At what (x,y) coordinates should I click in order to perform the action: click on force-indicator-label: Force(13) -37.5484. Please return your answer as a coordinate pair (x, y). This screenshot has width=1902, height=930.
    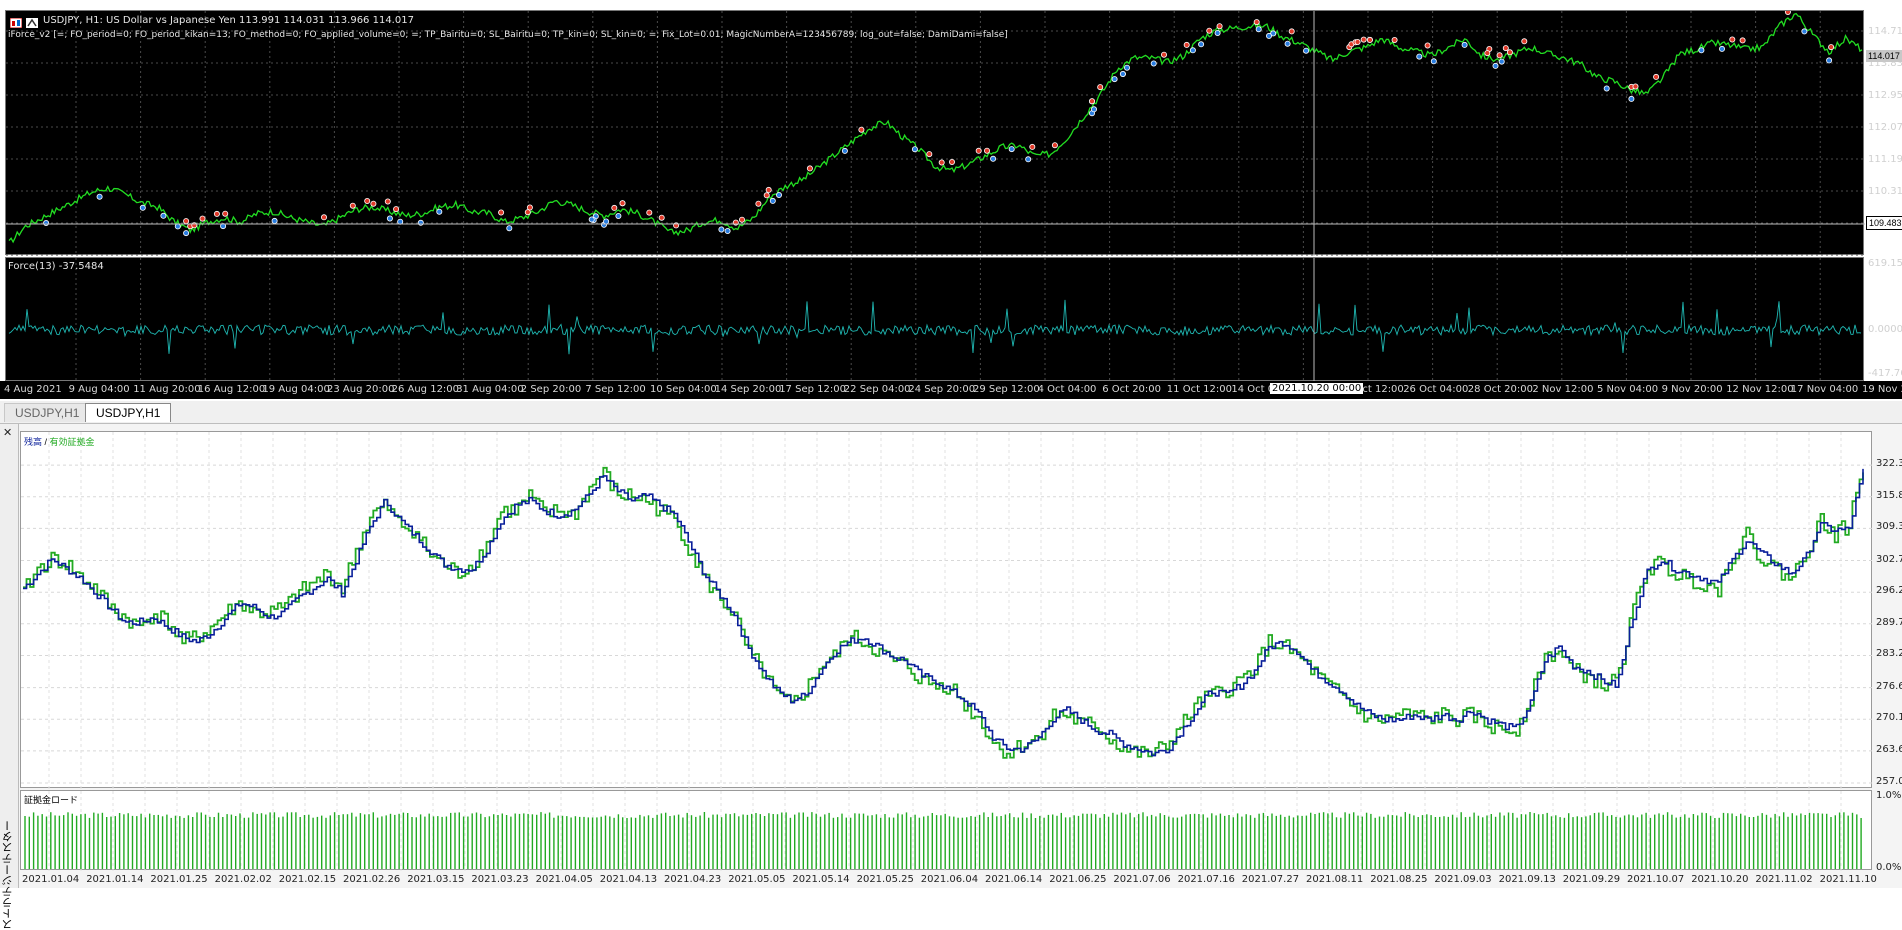
    Looking at the image, I should click on (56, 266).